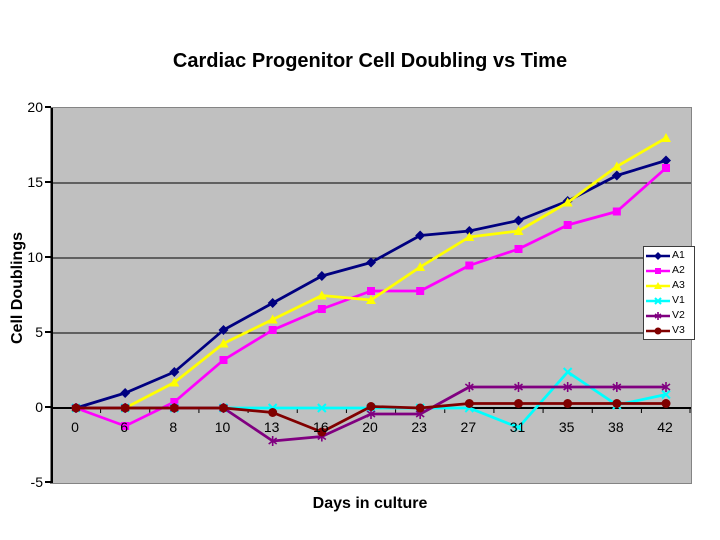 This screenshot has width=720, height=540. I want to click on y-tick-label: 0, so click(39, 407).